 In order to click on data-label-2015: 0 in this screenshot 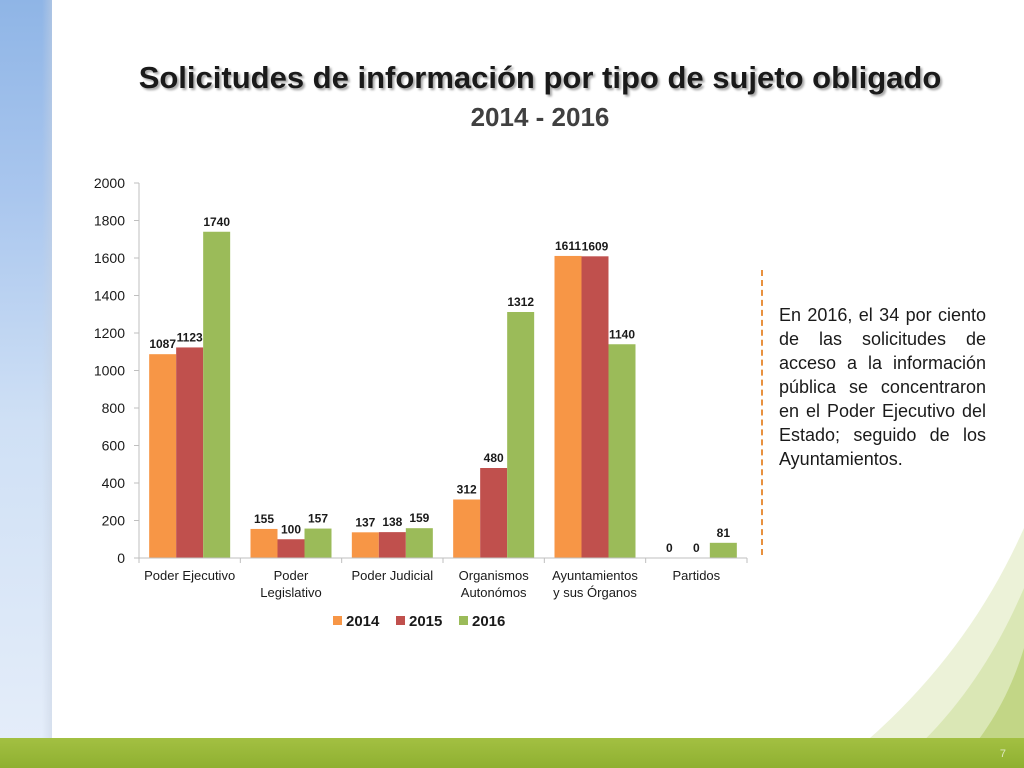, I will do `click(696, 548)`.